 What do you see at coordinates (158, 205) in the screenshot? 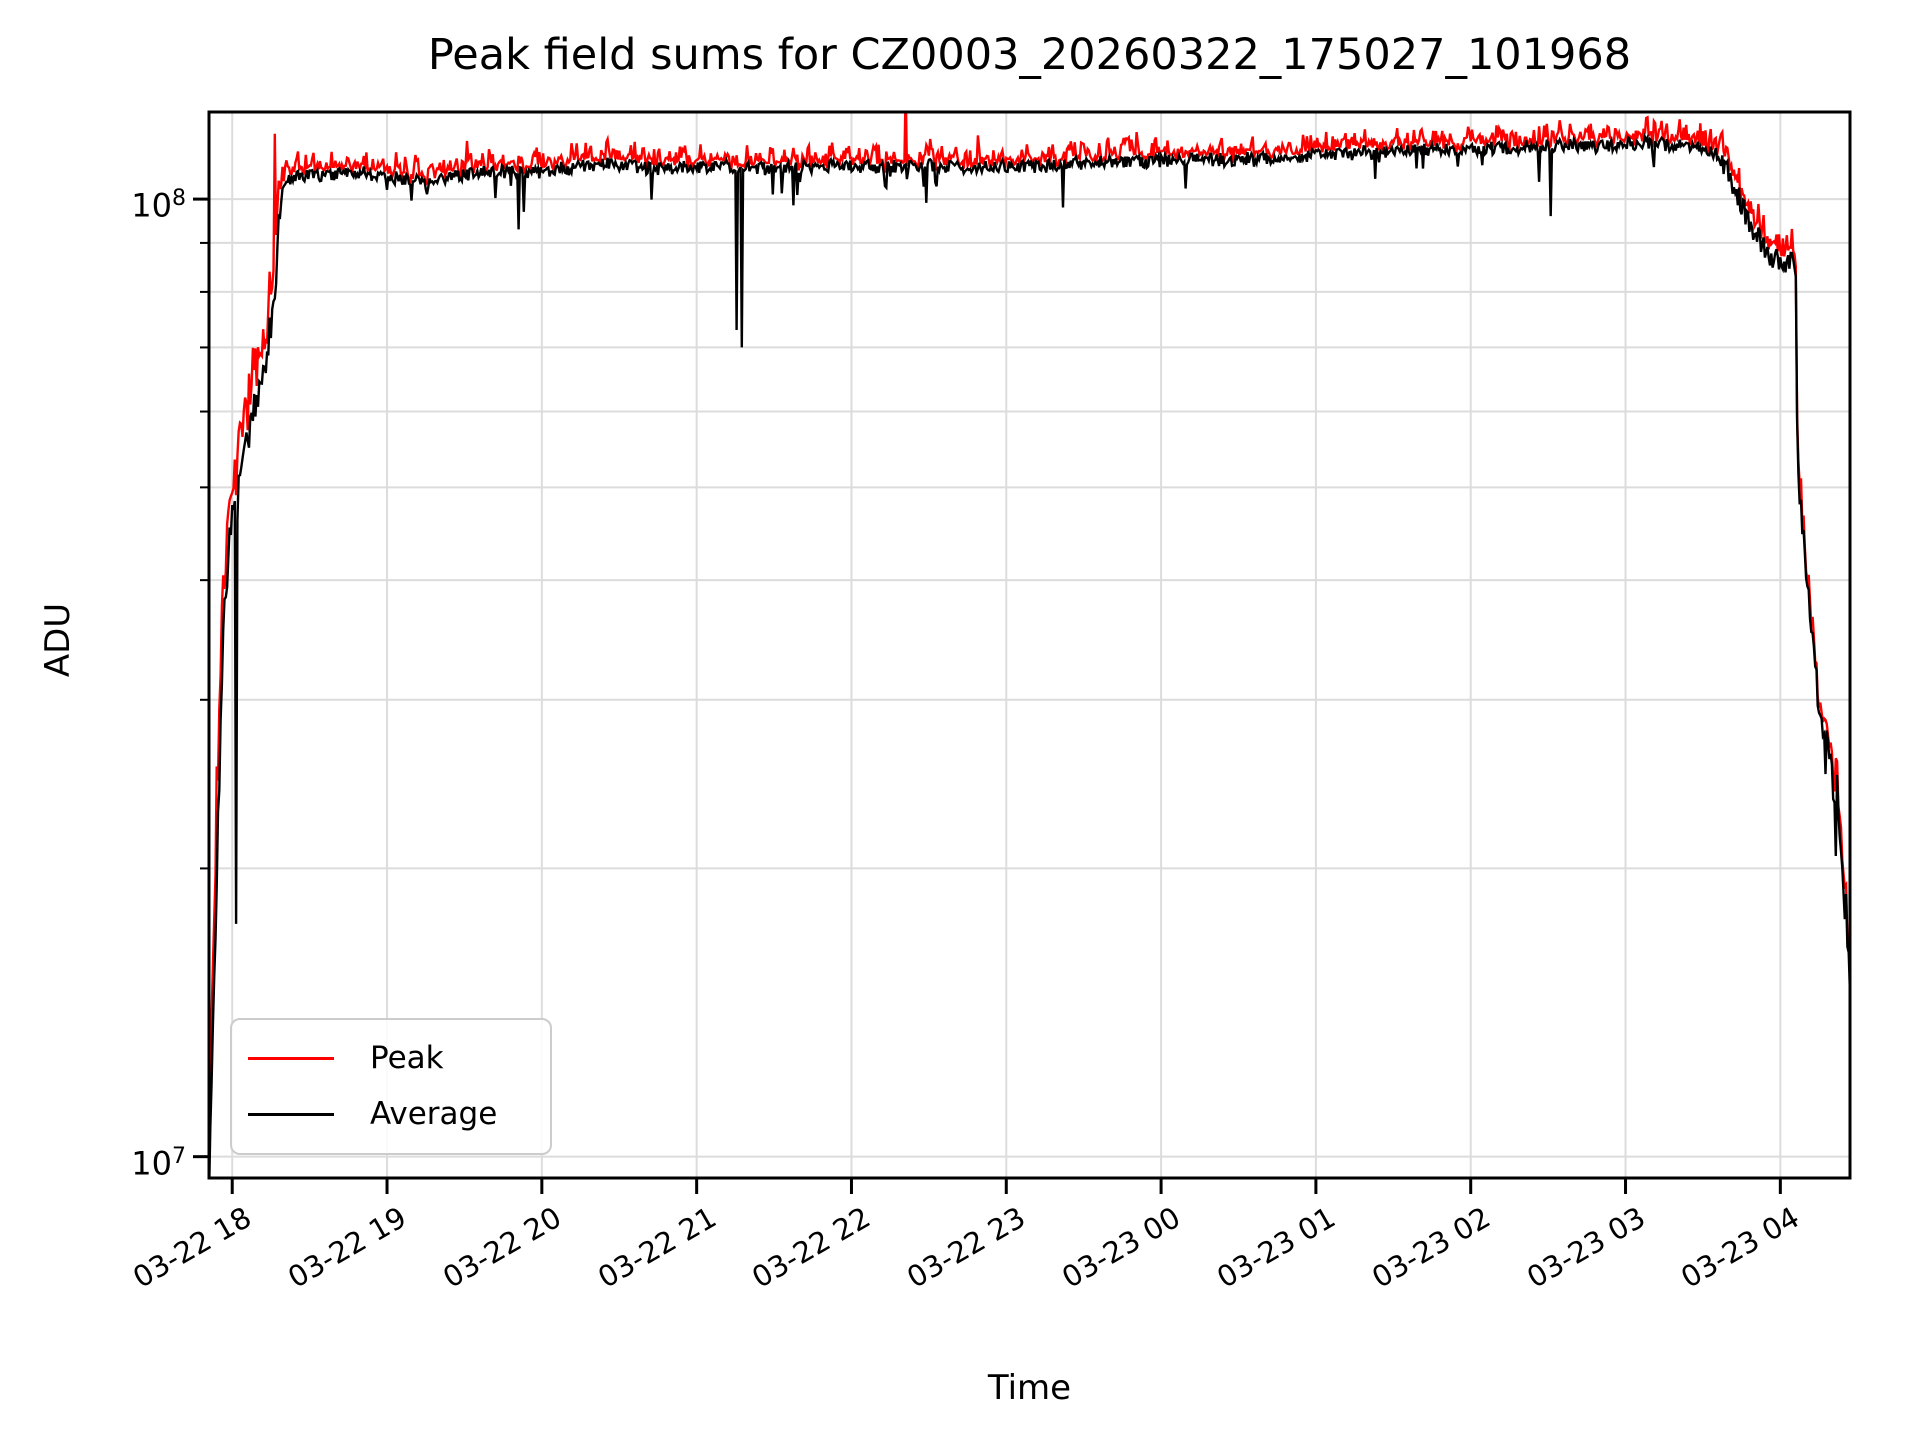
I see `y-tick-label: 108` at bounding box center [158, 205].